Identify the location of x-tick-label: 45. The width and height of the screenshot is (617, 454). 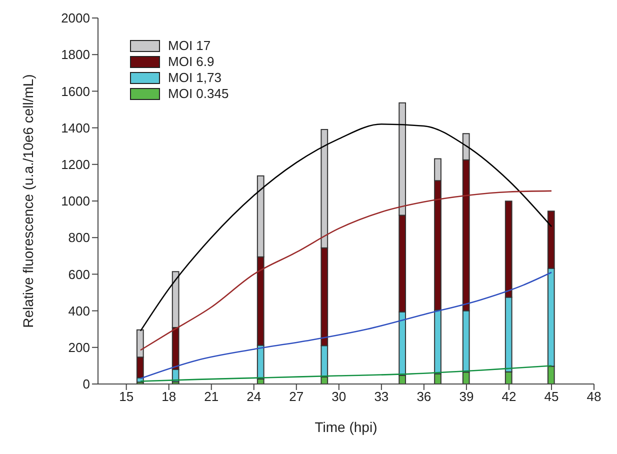
(551, 396).